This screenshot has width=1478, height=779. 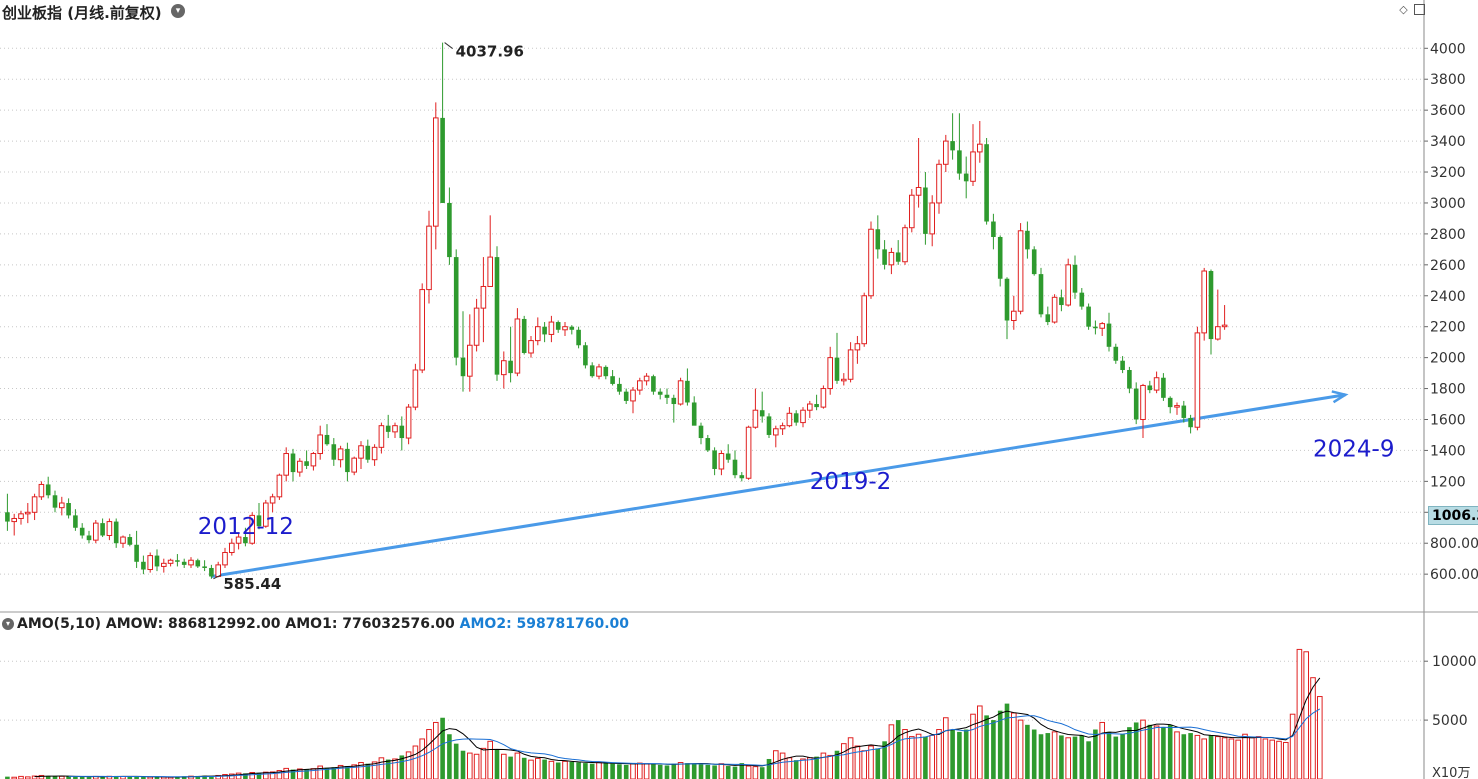 What do you see at coordinates (1448, 173) in the screenshot?
I see `price-tick-label: 3200` at bounding box center [1448, 173].